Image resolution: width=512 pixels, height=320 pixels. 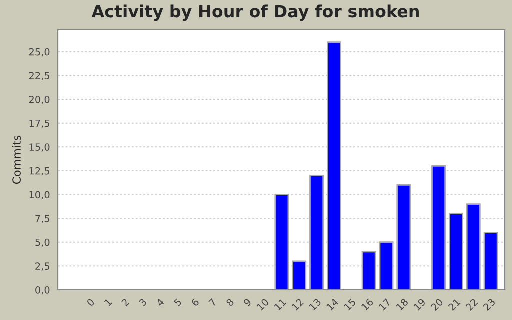 What do you see at coordinates (43, 267) in the screenshot?
I see `y-tick-label: 2,5` at bounding box center [43, 267].